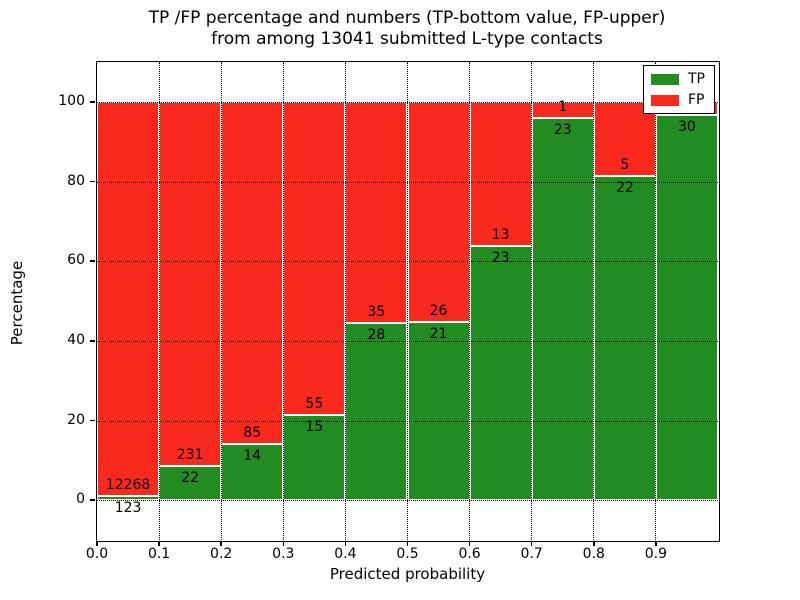  What do you see at coordinates (76, 180) in the screenshot?
I see `y-tick-label: 80` at bounding box center [76, 180].